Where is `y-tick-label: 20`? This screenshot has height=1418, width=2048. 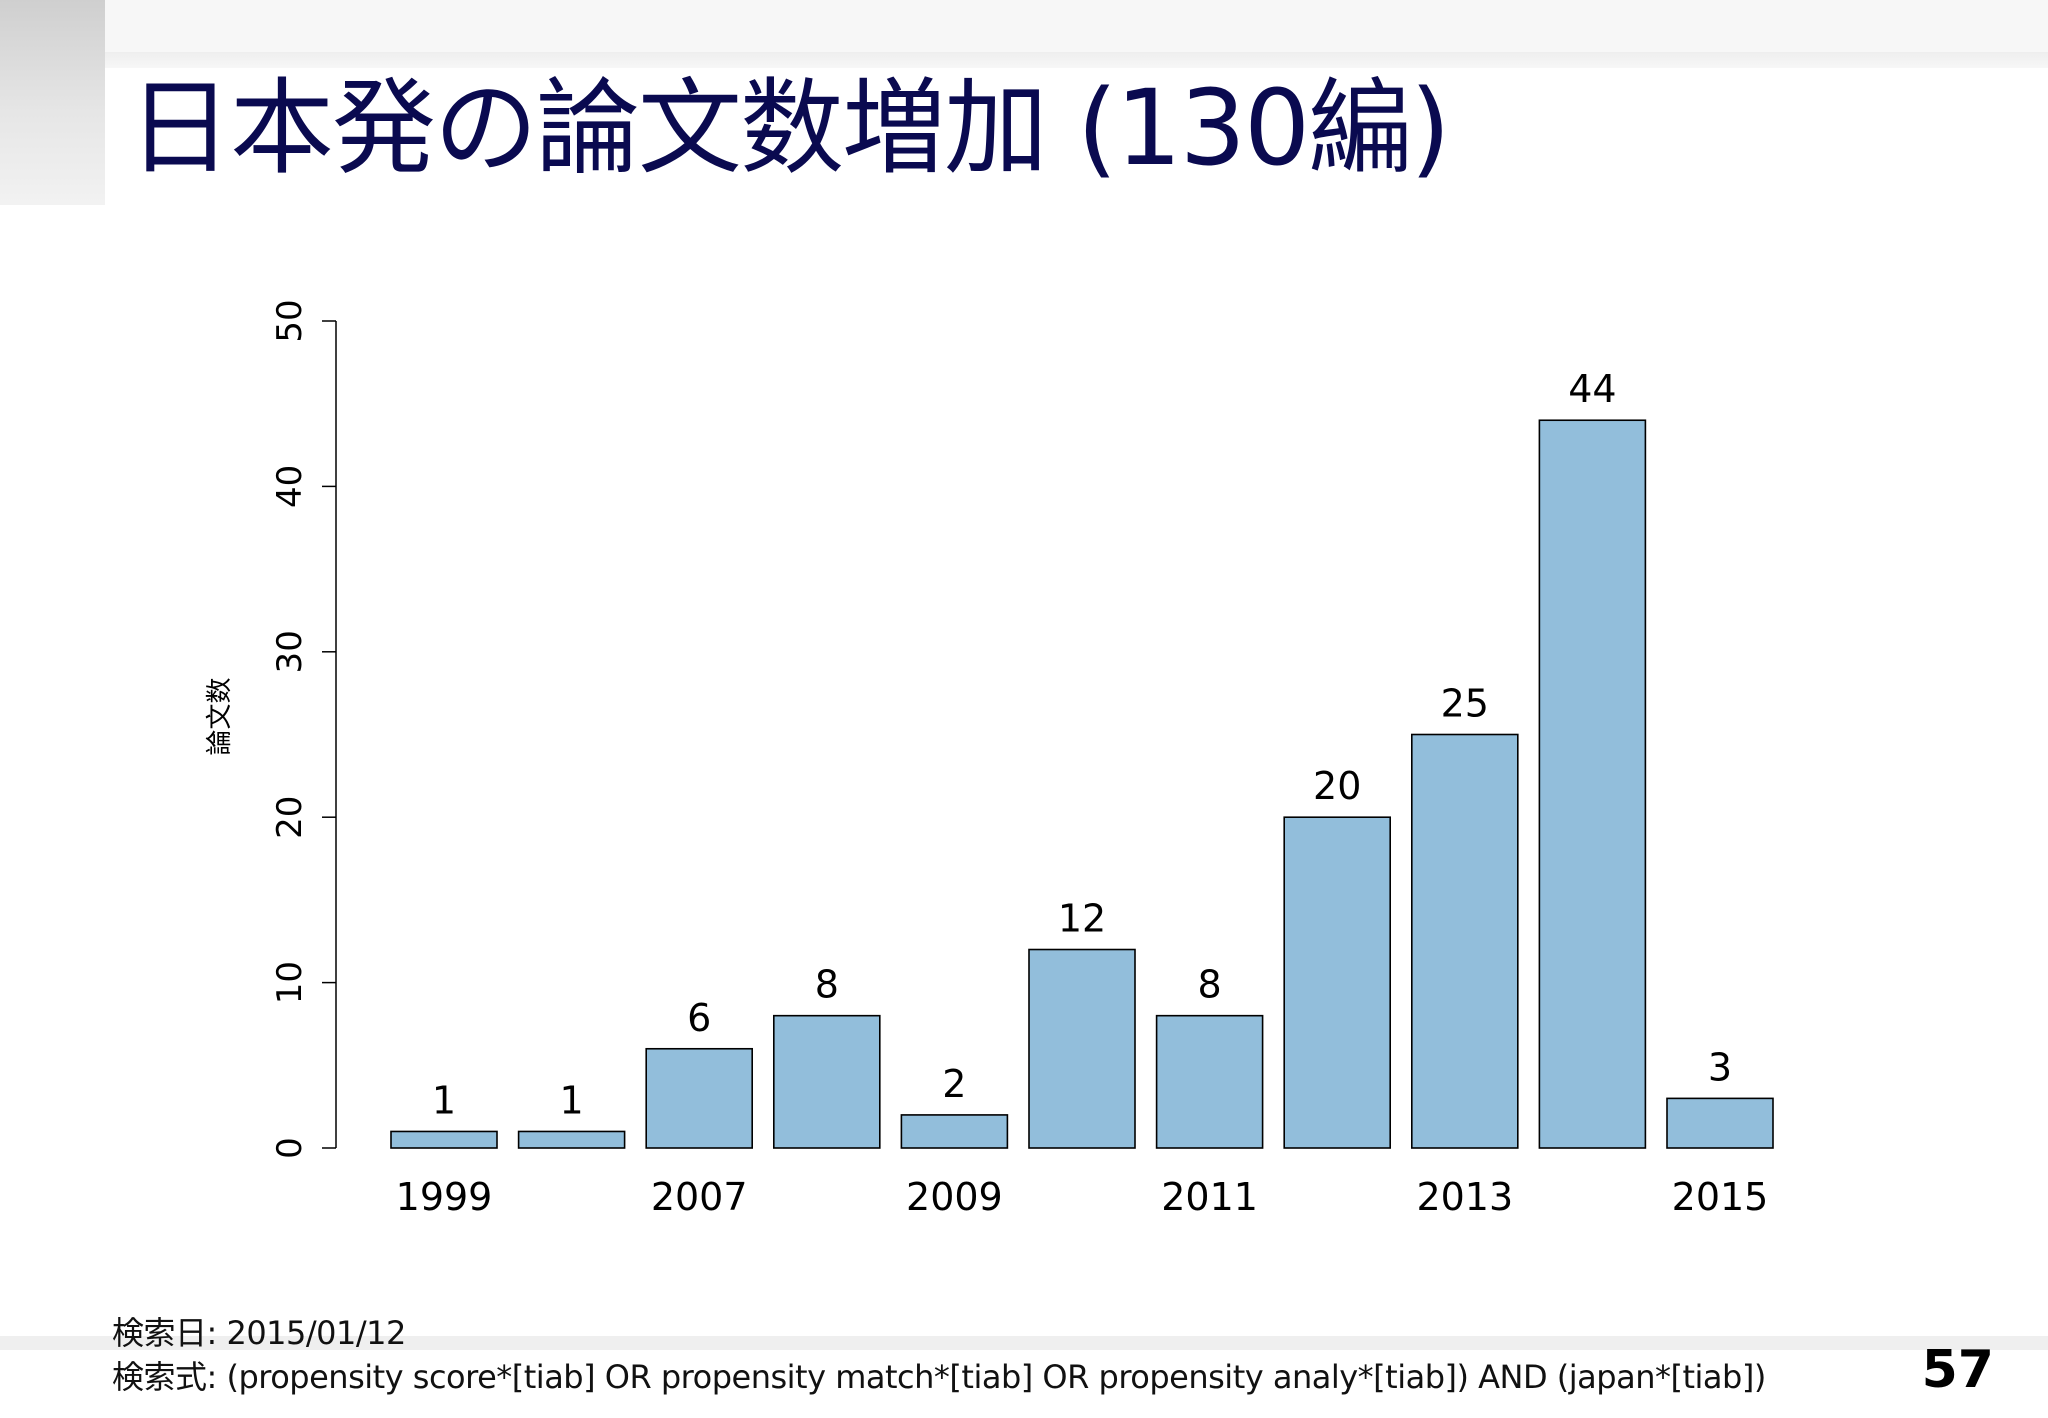
y-tick-label: 20 is located at coordinates (290, 817).